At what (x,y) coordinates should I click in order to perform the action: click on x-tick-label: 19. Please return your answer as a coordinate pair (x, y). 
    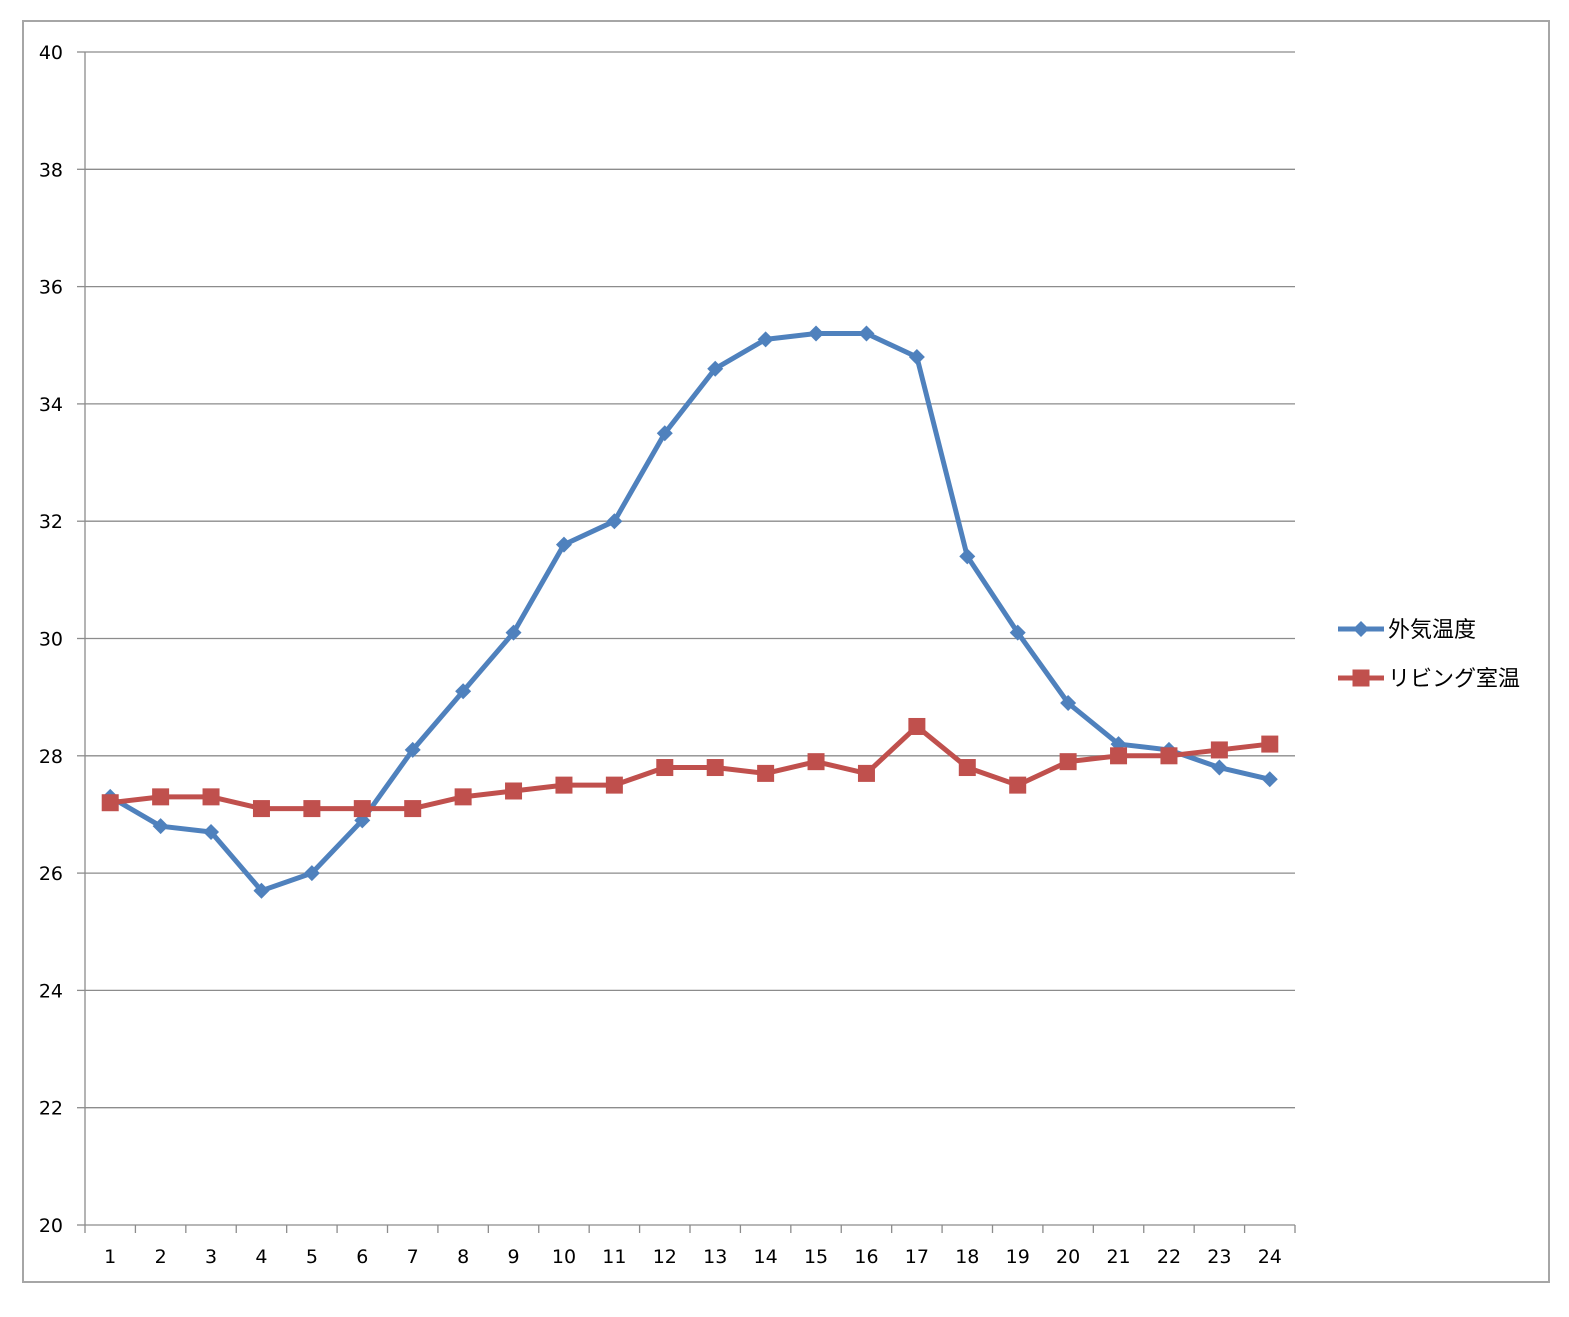
    Looking at the image, I should click on (1018, 1257).